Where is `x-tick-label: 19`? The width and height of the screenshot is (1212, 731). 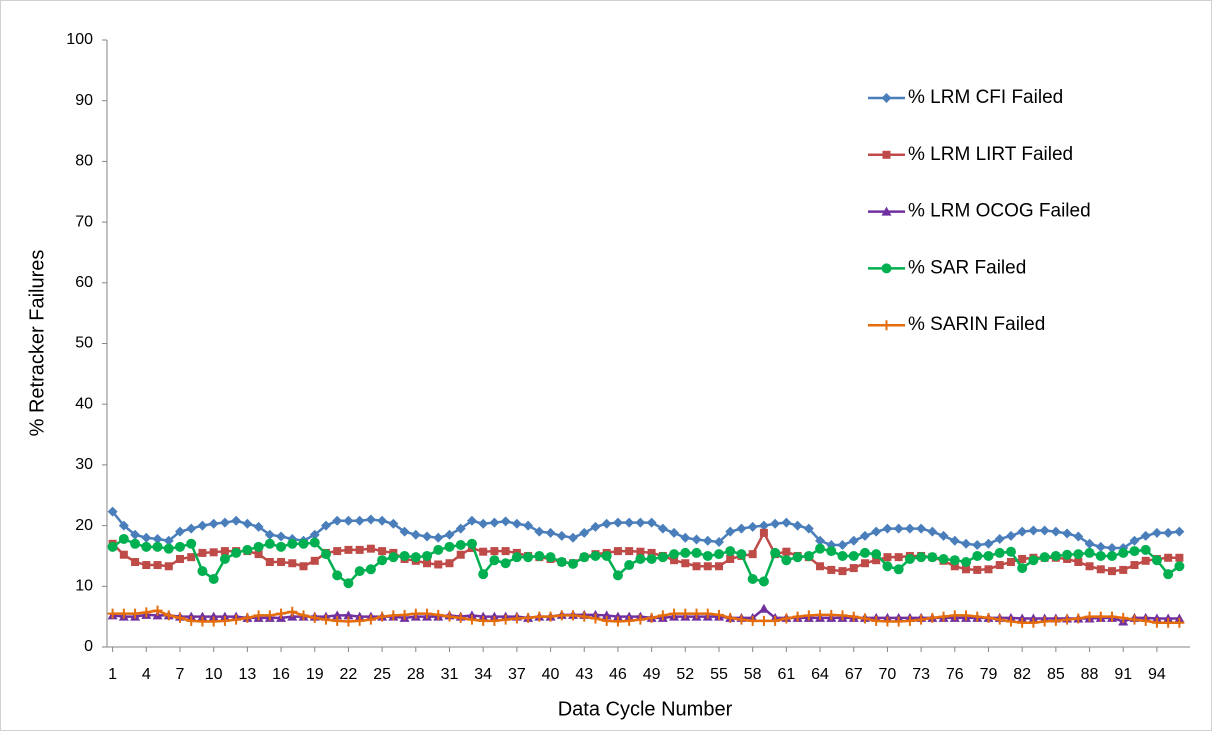 x-tick-label: 19 is located at coordinates (315, 674).